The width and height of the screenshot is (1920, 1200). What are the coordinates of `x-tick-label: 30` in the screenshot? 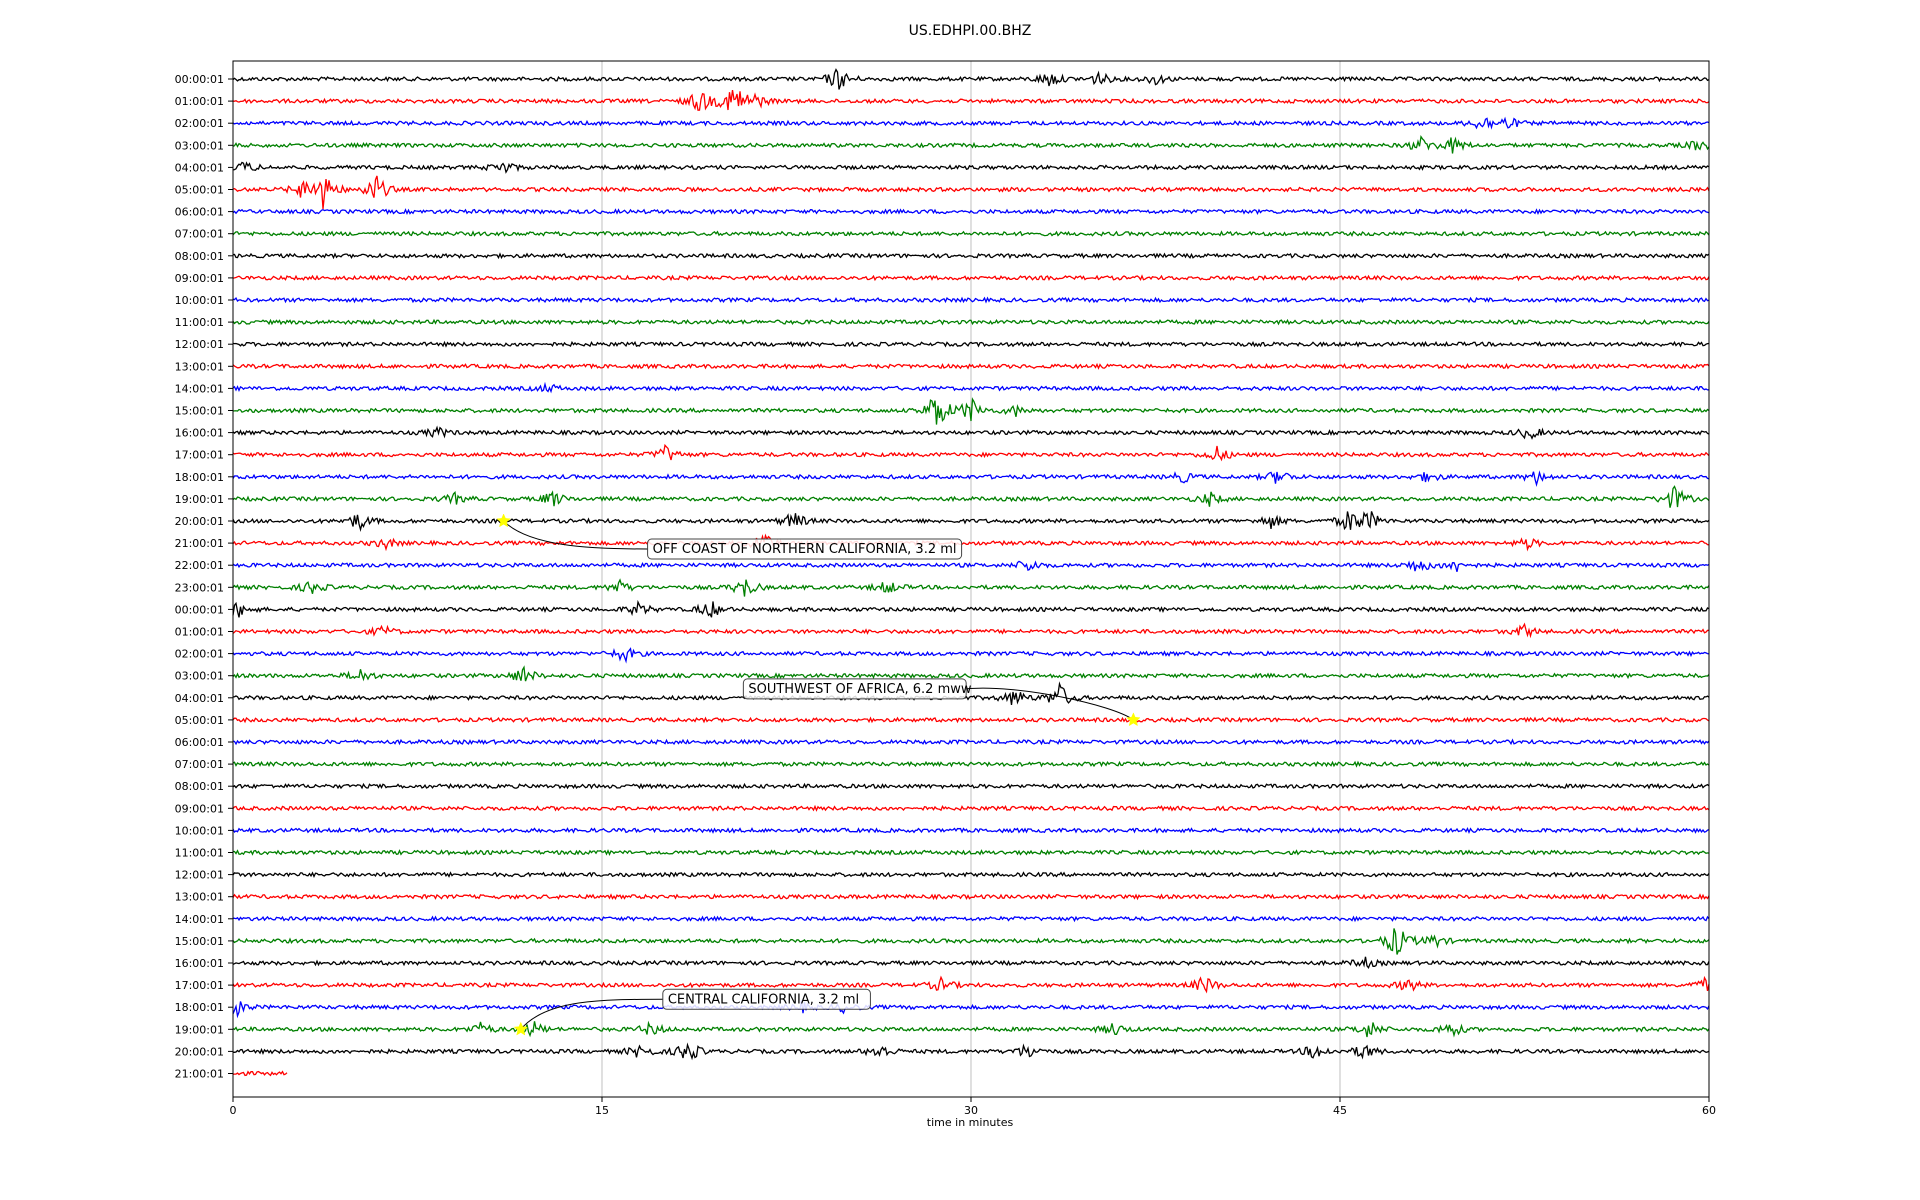 It's located at (971, 1110).